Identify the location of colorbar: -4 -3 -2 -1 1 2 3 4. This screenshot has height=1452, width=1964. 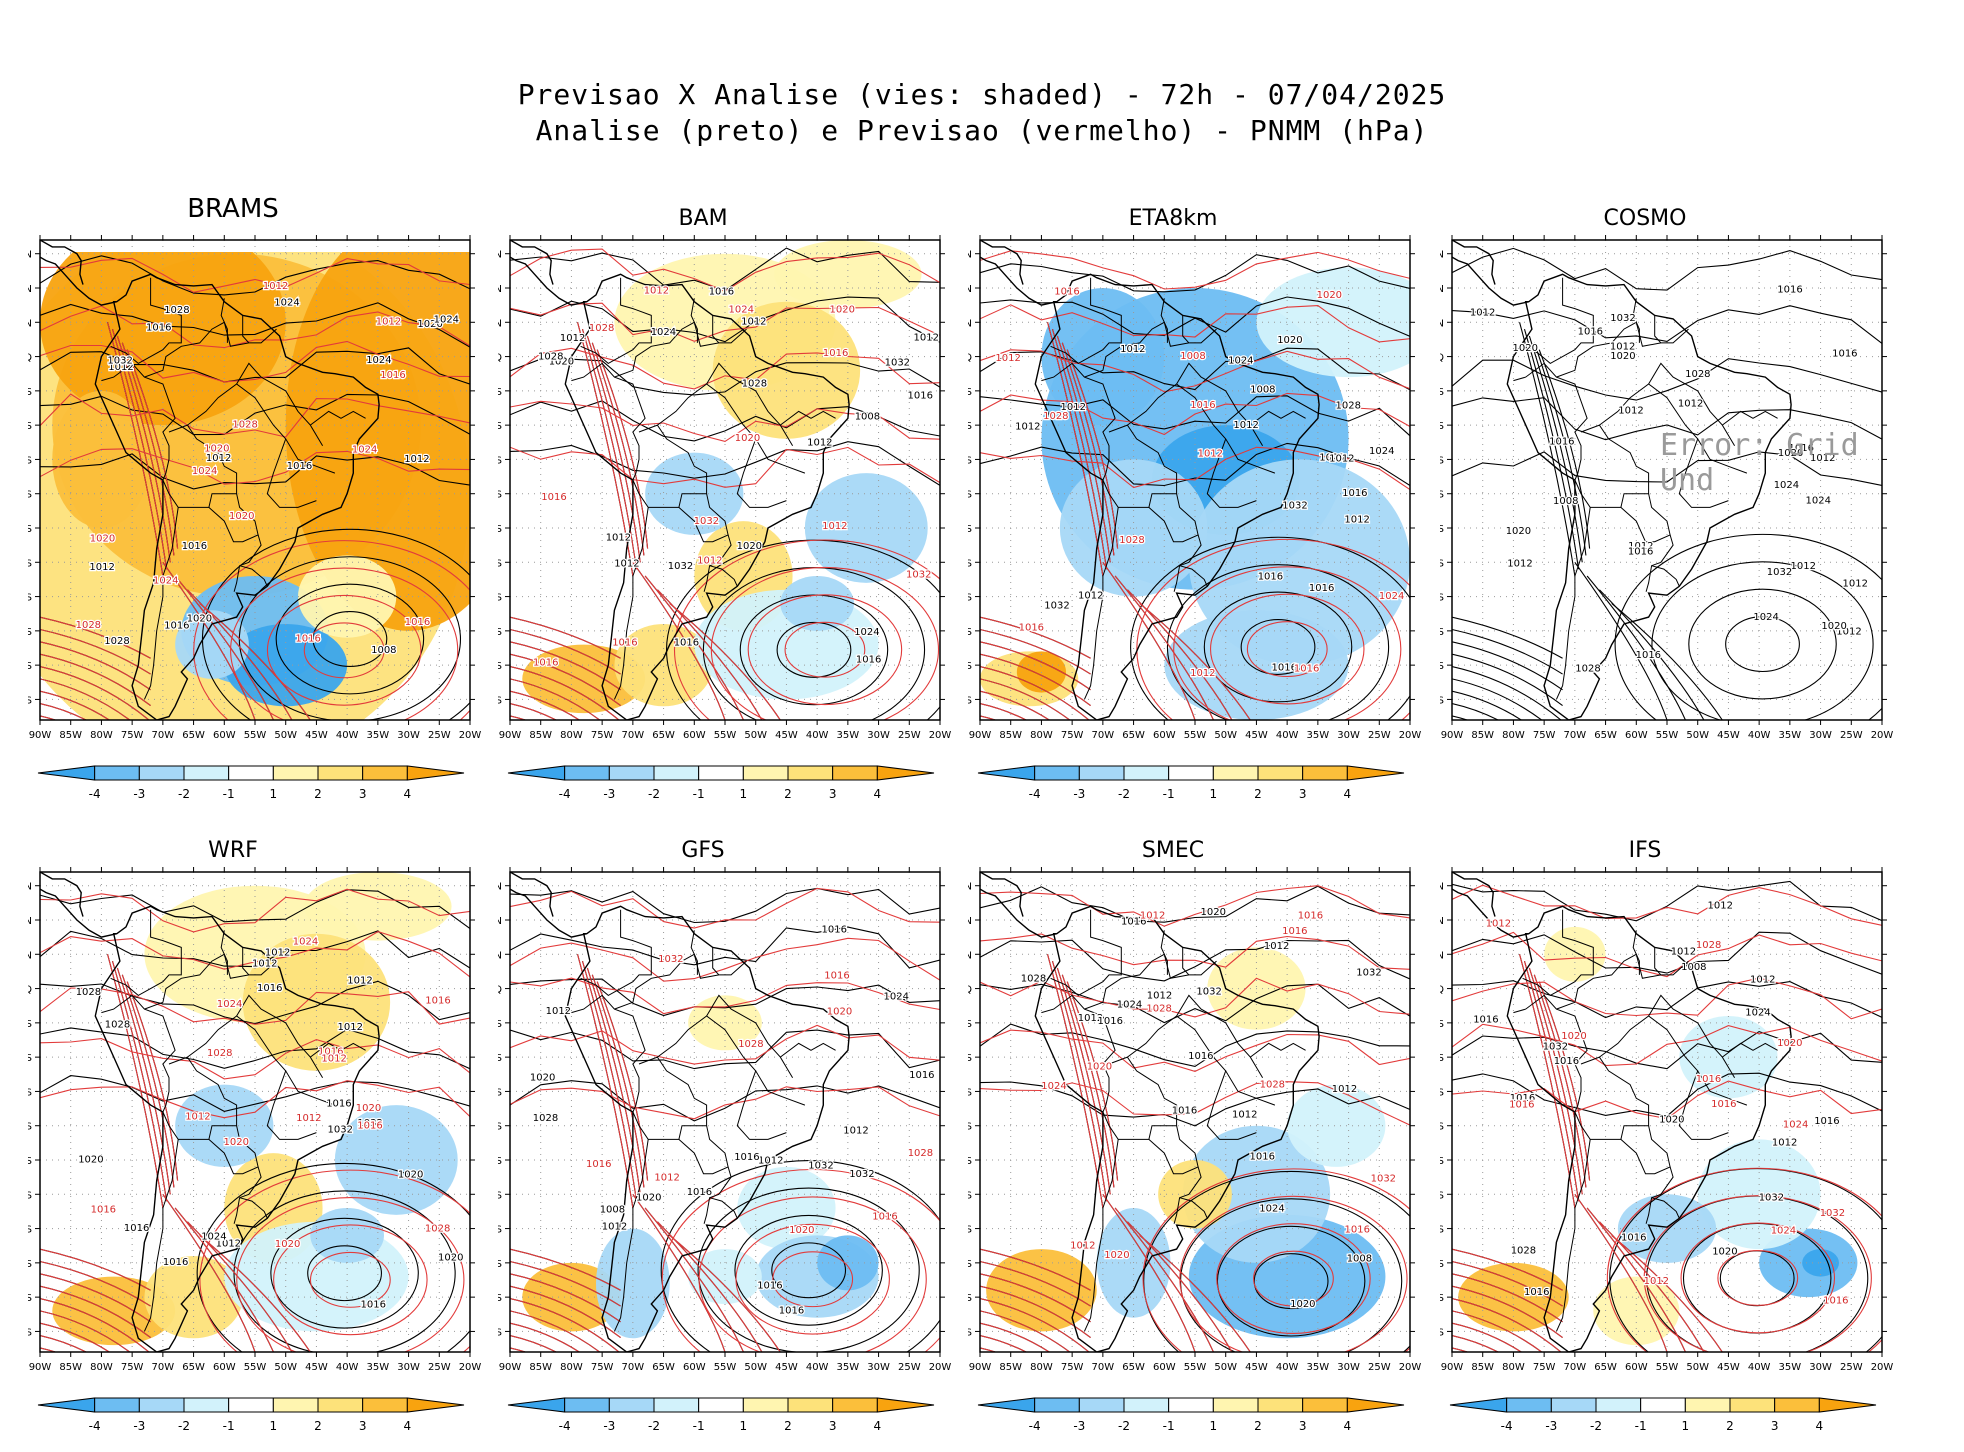
(1191, 1414).